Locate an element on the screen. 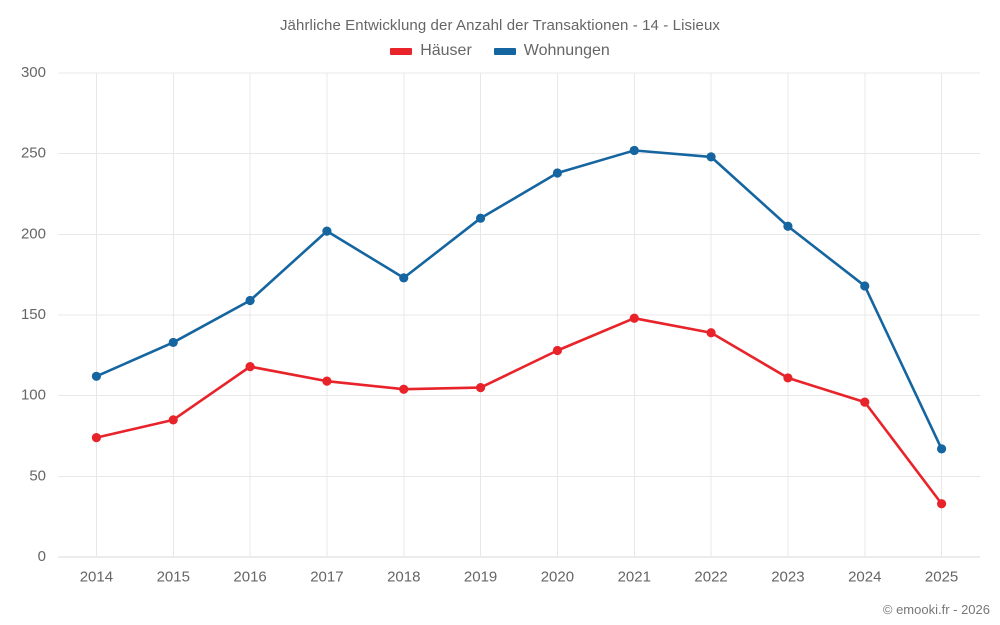 The height and width of the screenshot is (625, 1000). legend-label-wohnungen: Wohnungen is located at coordinates (566, 50).